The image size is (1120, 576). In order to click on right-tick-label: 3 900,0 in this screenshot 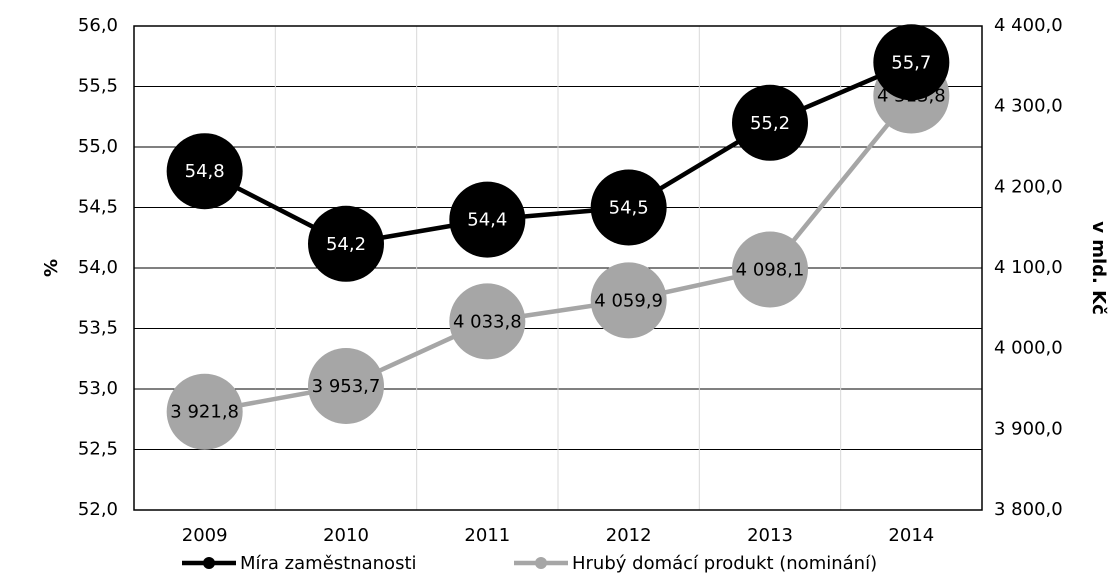, I will do `click(1028, 428)`.